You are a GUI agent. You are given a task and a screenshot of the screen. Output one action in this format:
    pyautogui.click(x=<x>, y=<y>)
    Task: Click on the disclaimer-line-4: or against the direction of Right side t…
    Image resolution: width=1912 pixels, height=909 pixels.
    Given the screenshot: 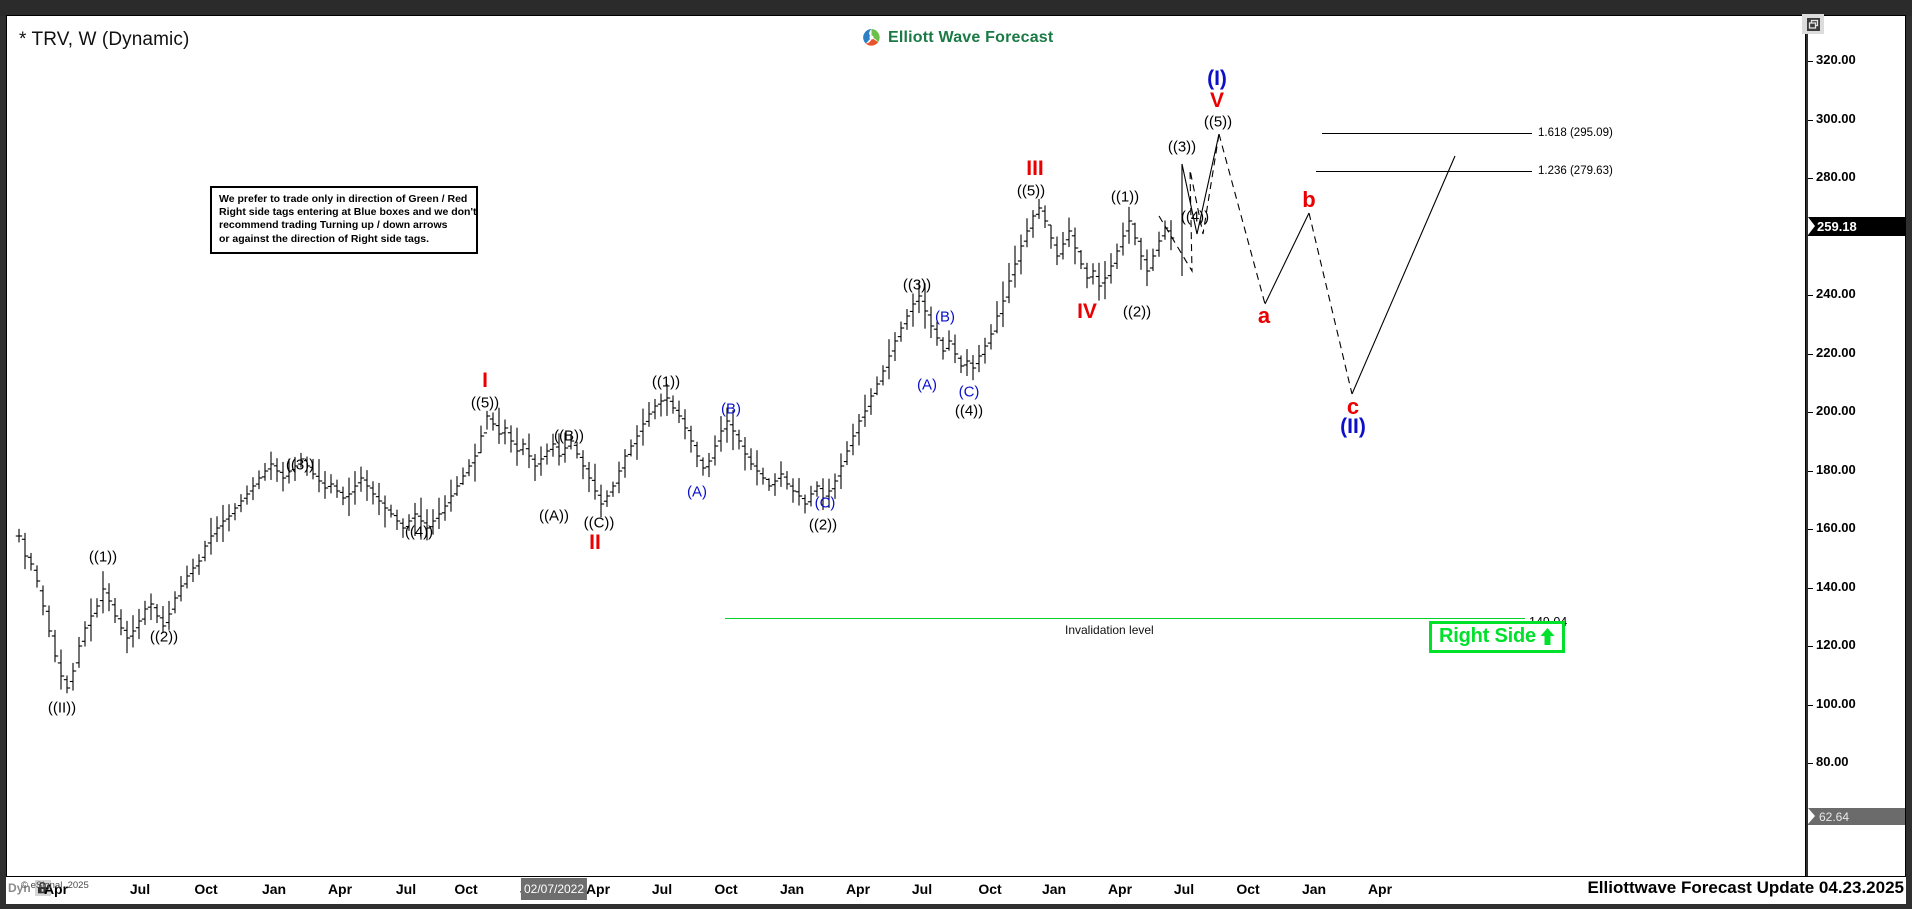 What is the action you would take?
    pyautogui.click(x=324, y=238)
    